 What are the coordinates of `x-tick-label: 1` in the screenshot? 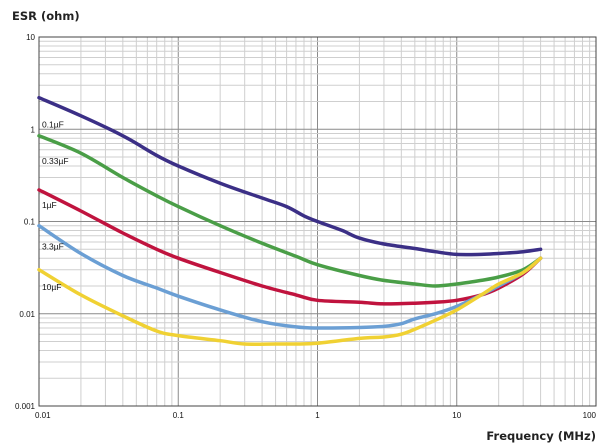 It's located at (317, 415).